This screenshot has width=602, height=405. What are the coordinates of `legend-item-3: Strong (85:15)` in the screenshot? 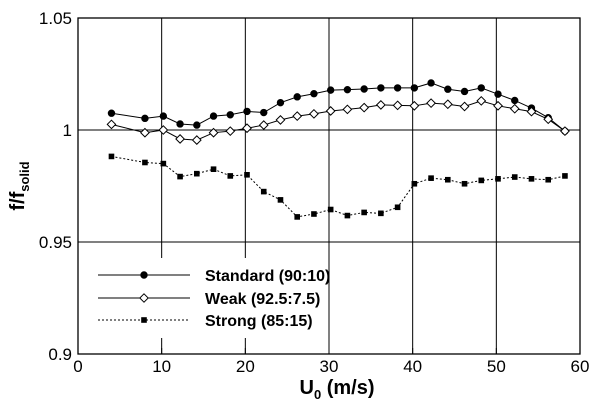 It's located at (205, 321).